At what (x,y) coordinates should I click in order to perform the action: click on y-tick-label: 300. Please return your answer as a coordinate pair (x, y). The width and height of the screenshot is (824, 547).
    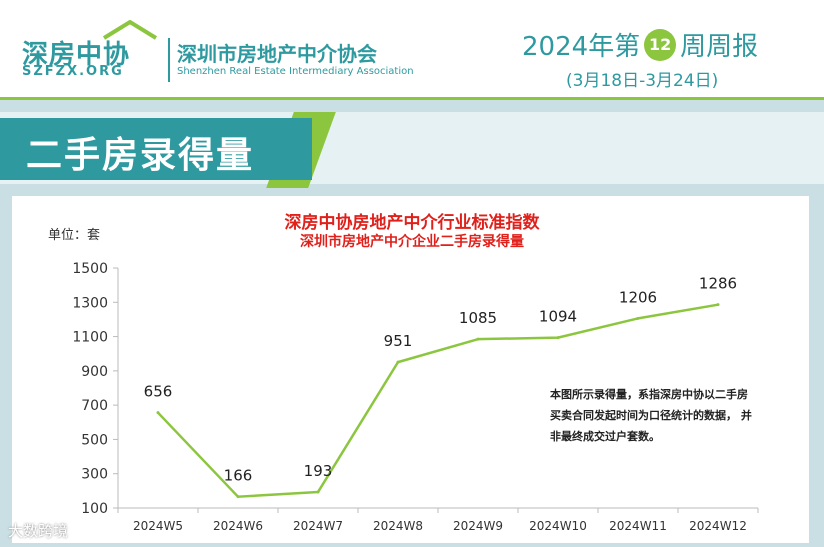
    Looking at the image, I should click on (94, 475).